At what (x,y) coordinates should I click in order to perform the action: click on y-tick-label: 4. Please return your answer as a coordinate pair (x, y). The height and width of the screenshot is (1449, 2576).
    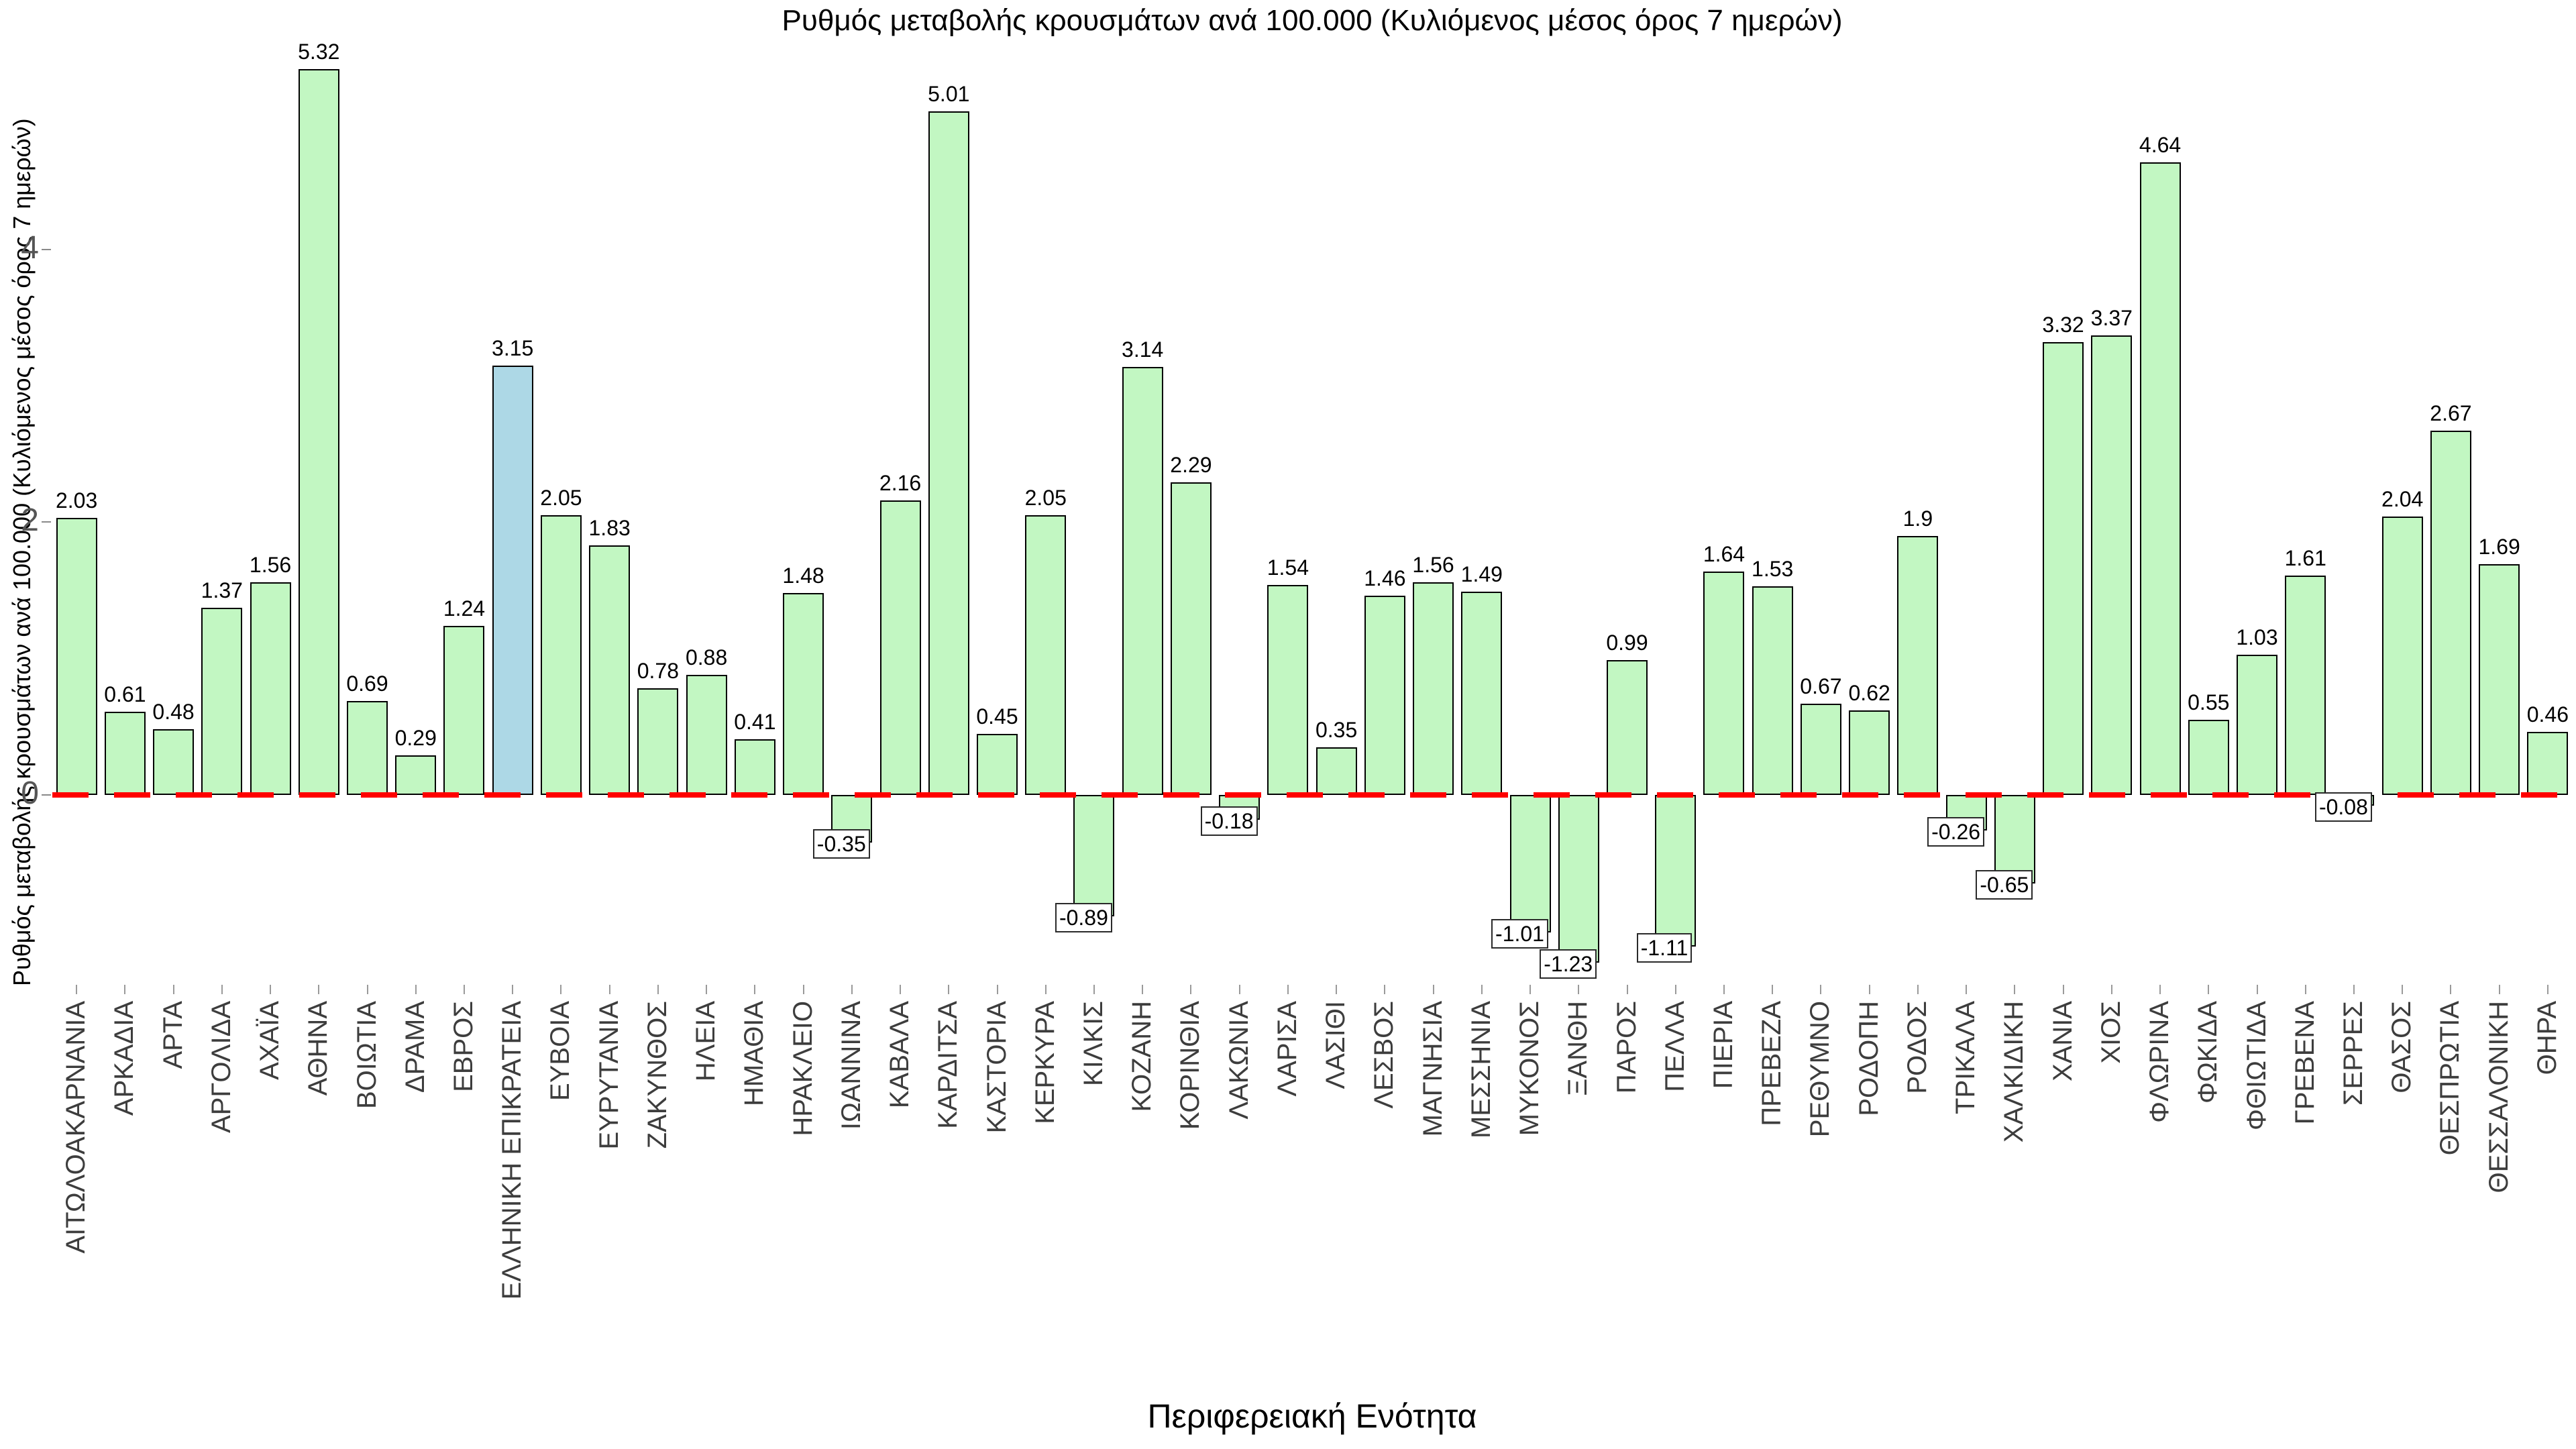
    Looking at the image, I should click on (30, 247).